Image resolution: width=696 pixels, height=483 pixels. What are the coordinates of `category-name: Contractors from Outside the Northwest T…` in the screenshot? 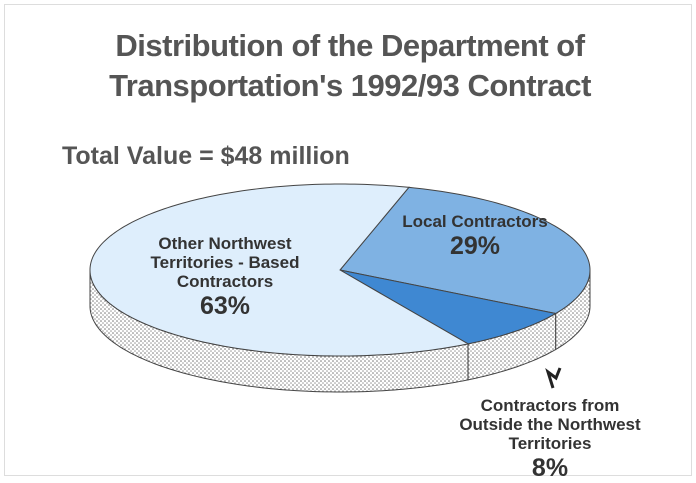 It's located at (550, 424).